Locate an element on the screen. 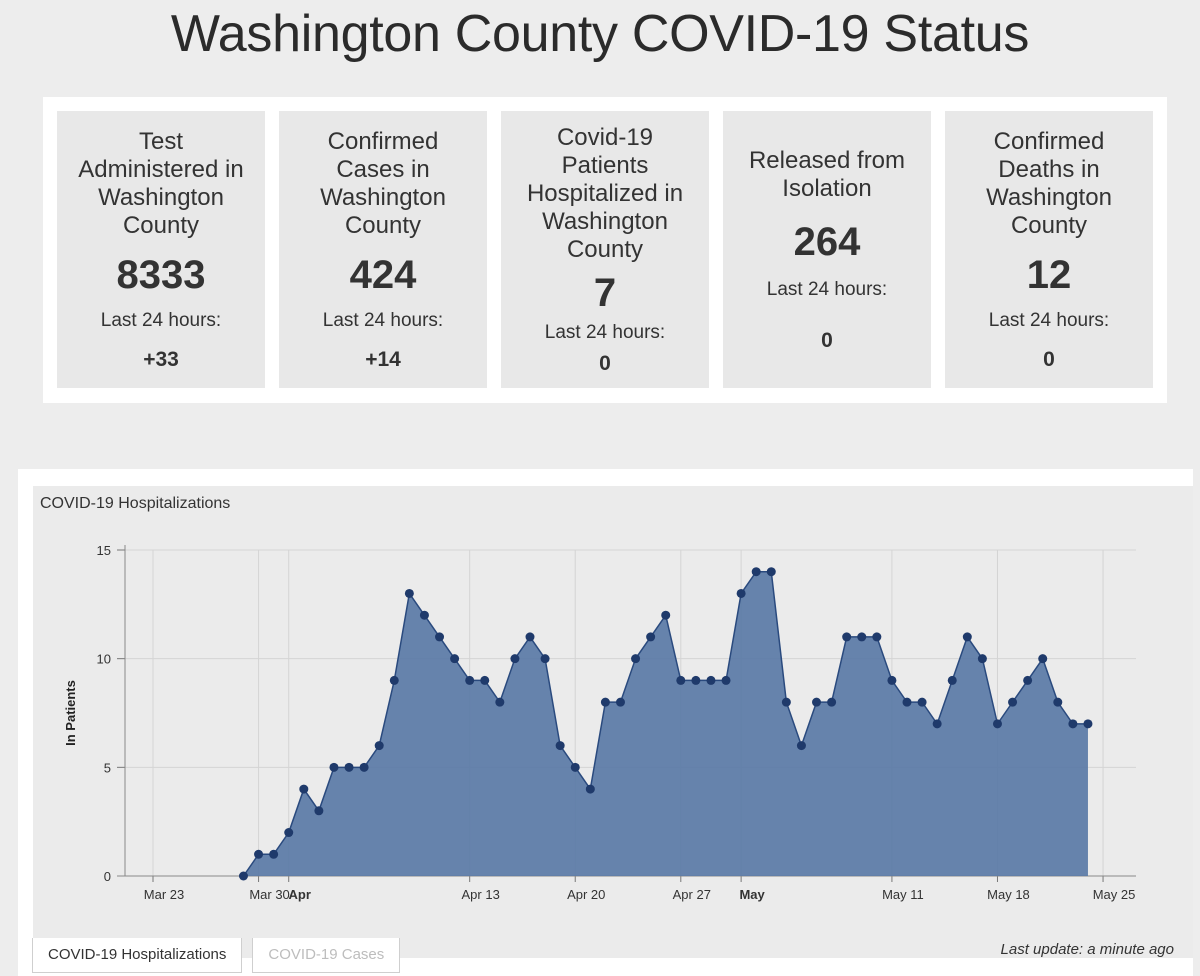 Image resolution: width=1200 pixels, height=976 pixels. stat-value: 8333 is located at coordinates (161, 274).